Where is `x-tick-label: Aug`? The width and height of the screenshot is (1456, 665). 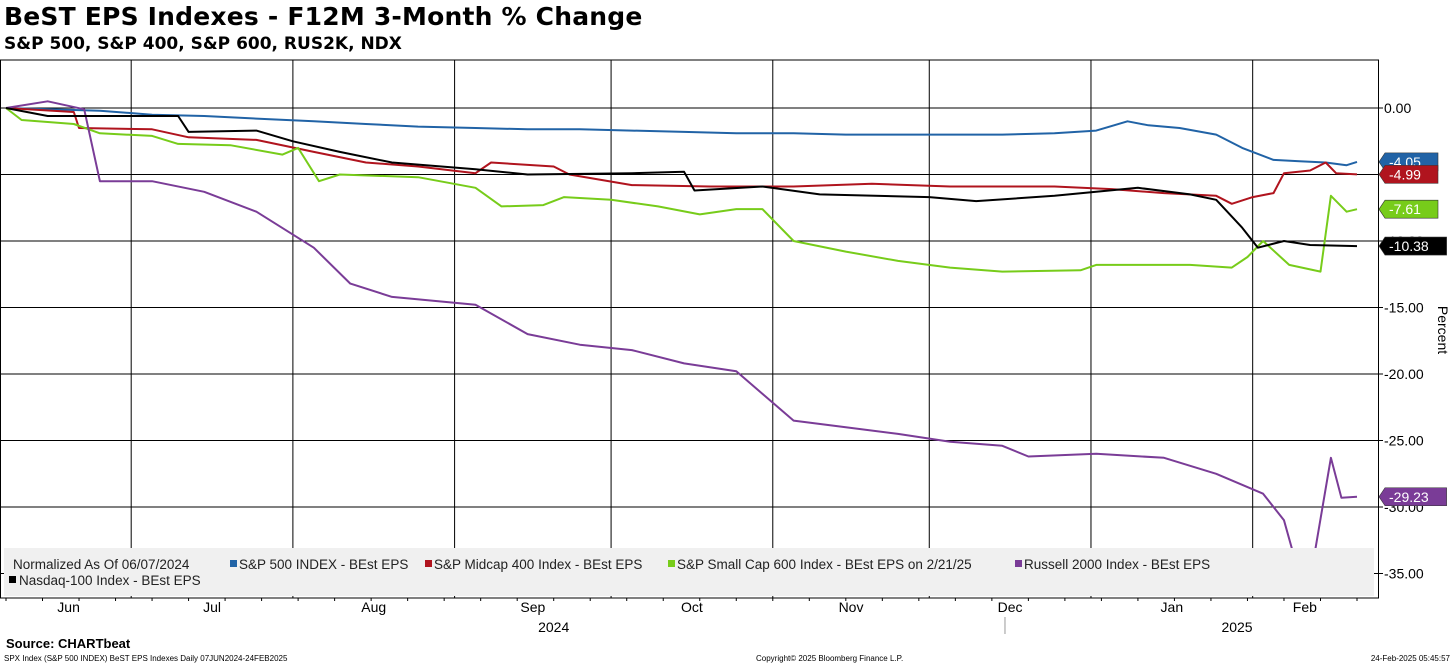
x-tick-label: Aug is located at coordinates (373, 607).